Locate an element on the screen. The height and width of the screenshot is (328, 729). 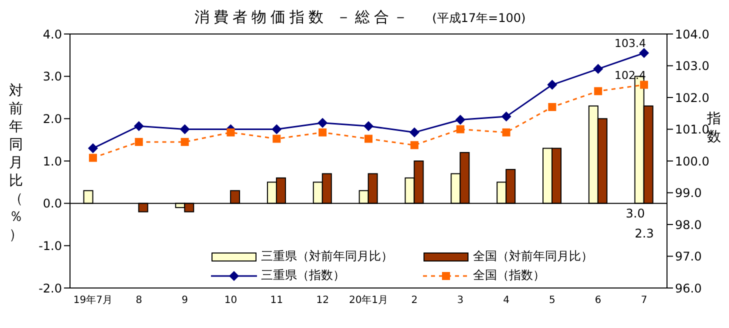
y2-tick-label: 103.0 is located at coordinates (692, 66).